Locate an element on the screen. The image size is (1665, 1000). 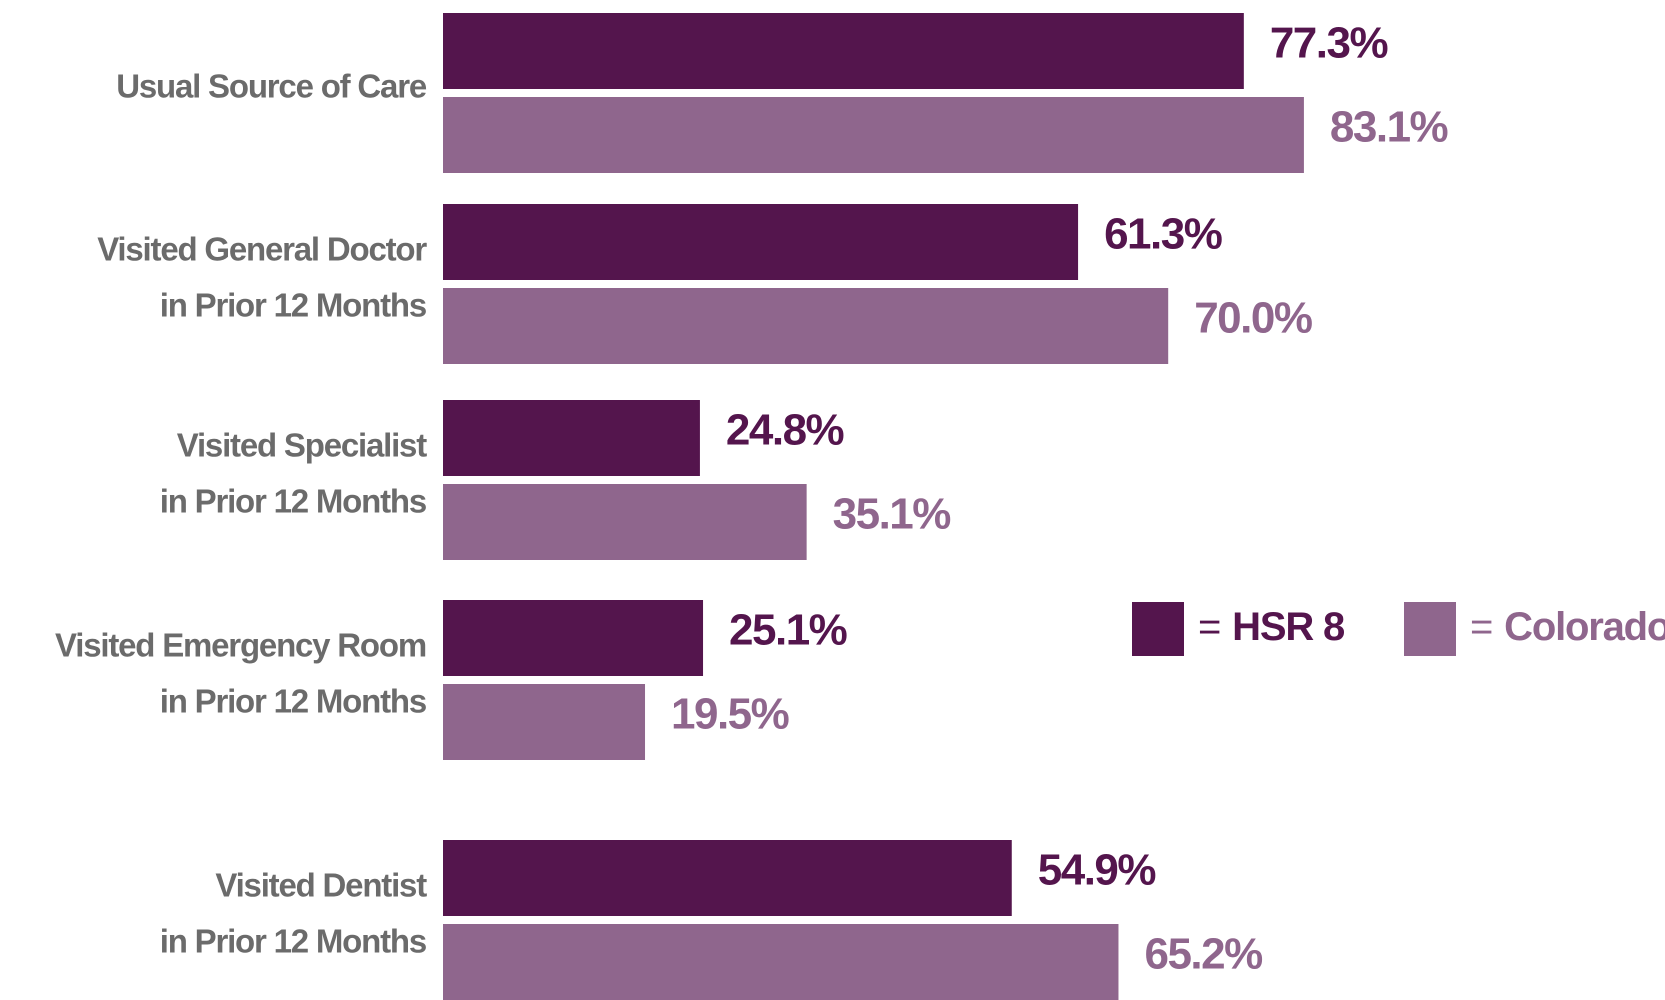
value-label: 19.5% is located at coordinates (730, 714).